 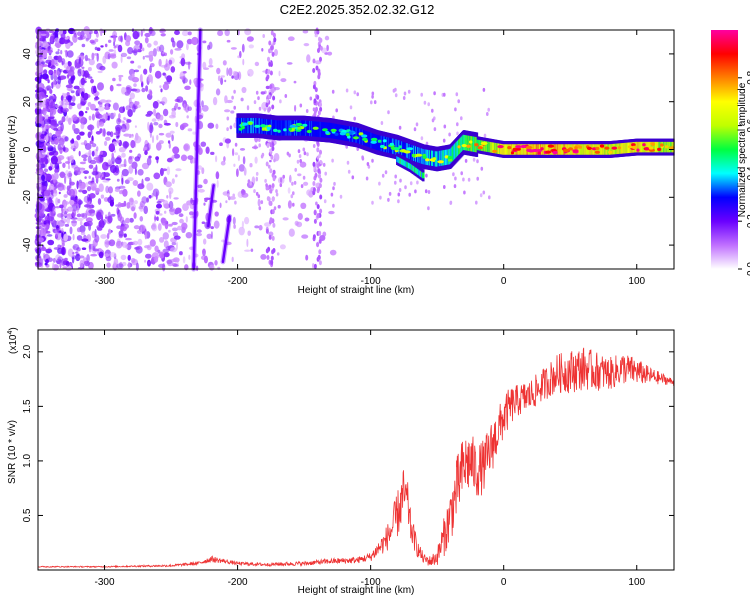 I want to click on snr-y-multiplier-close: ), so click(x=13, y=328).